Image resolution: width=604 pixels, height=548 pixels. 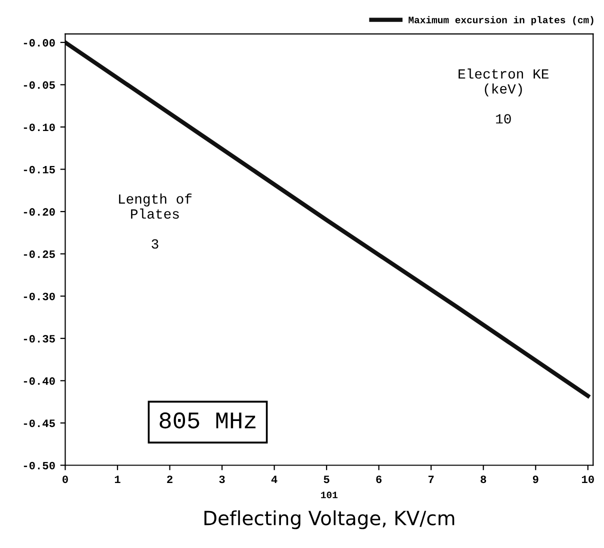 I want to click on y-tick-label: -0.05, so click(x=39, y=85).